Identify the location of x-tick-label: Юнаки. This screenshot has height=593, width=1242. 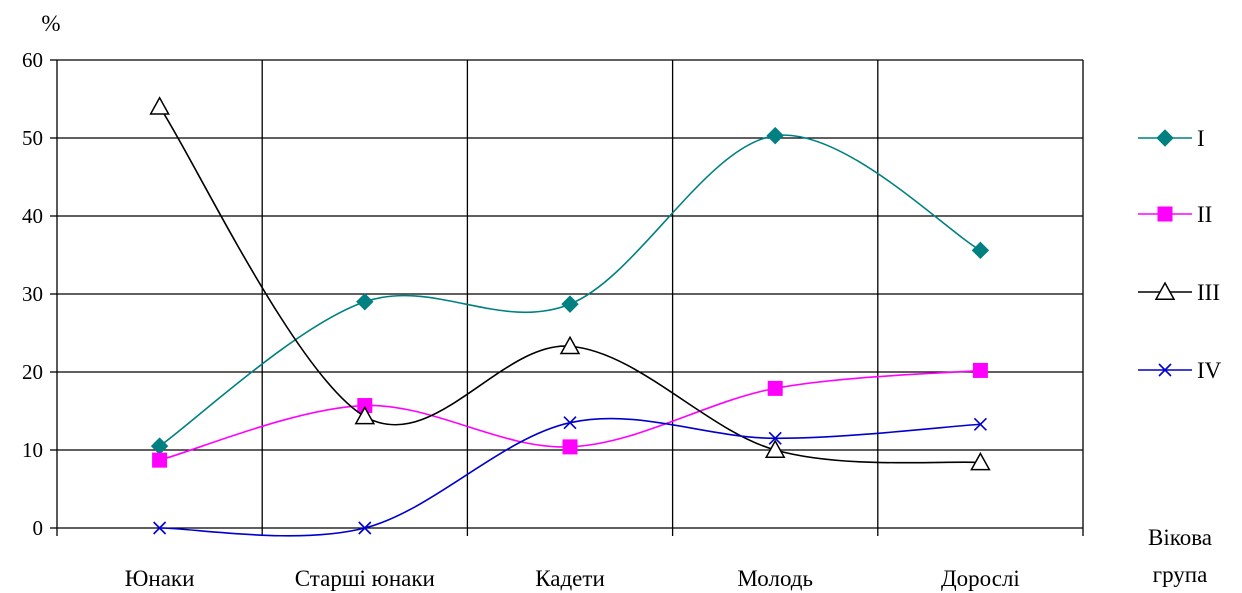
(160, 578).